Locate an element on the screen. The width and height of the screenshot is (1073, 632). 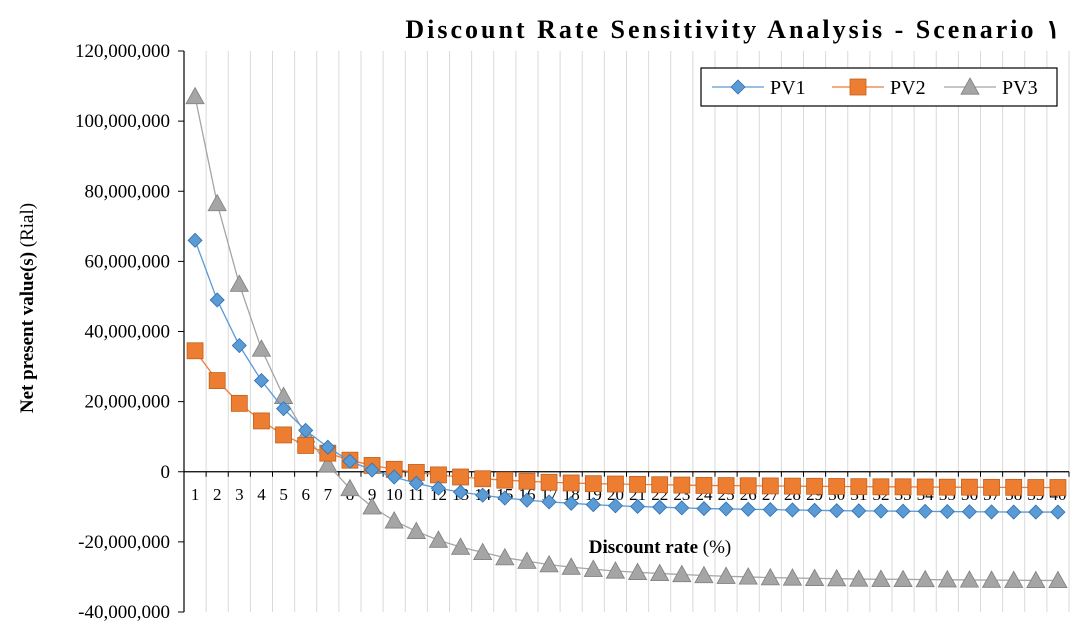
legend: PV1 PV2 PV3 is located at coordinates (879, 87).